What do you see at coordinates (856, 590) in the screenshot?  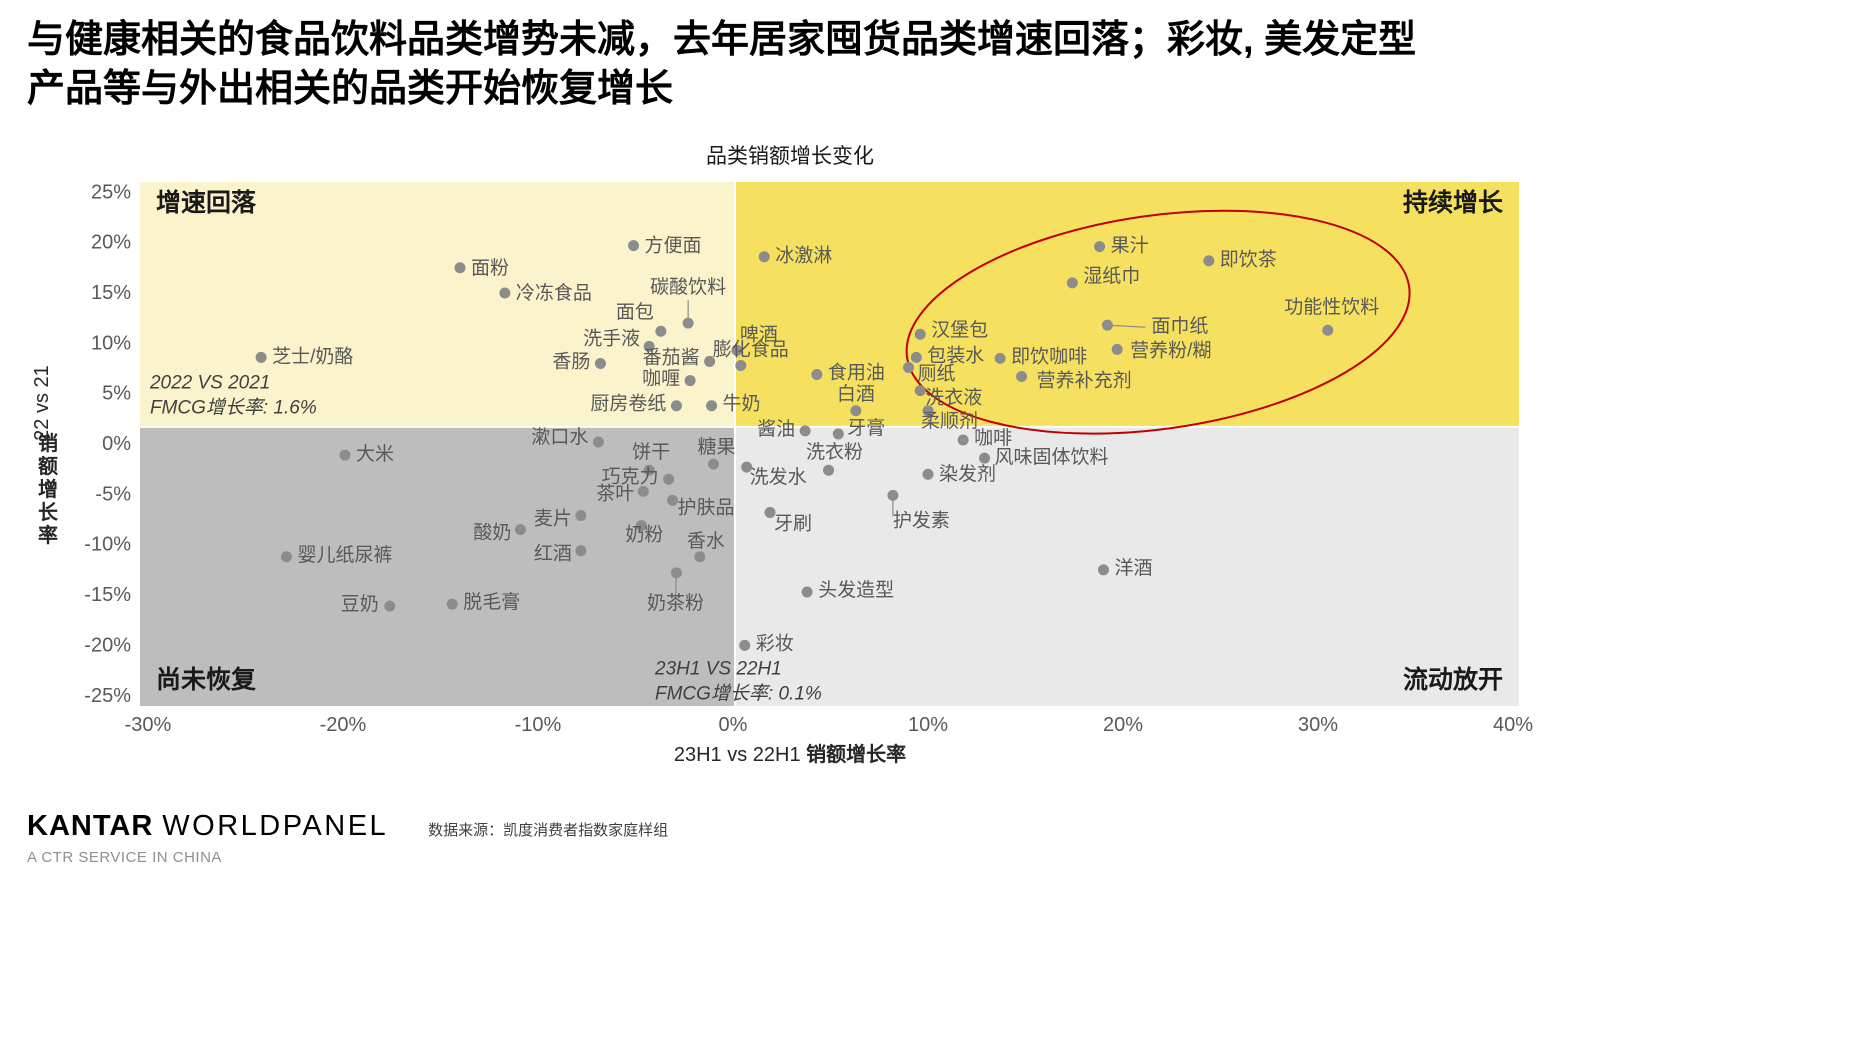 I see `data-point-label: 头发造型` at bounding box center [856, 590].